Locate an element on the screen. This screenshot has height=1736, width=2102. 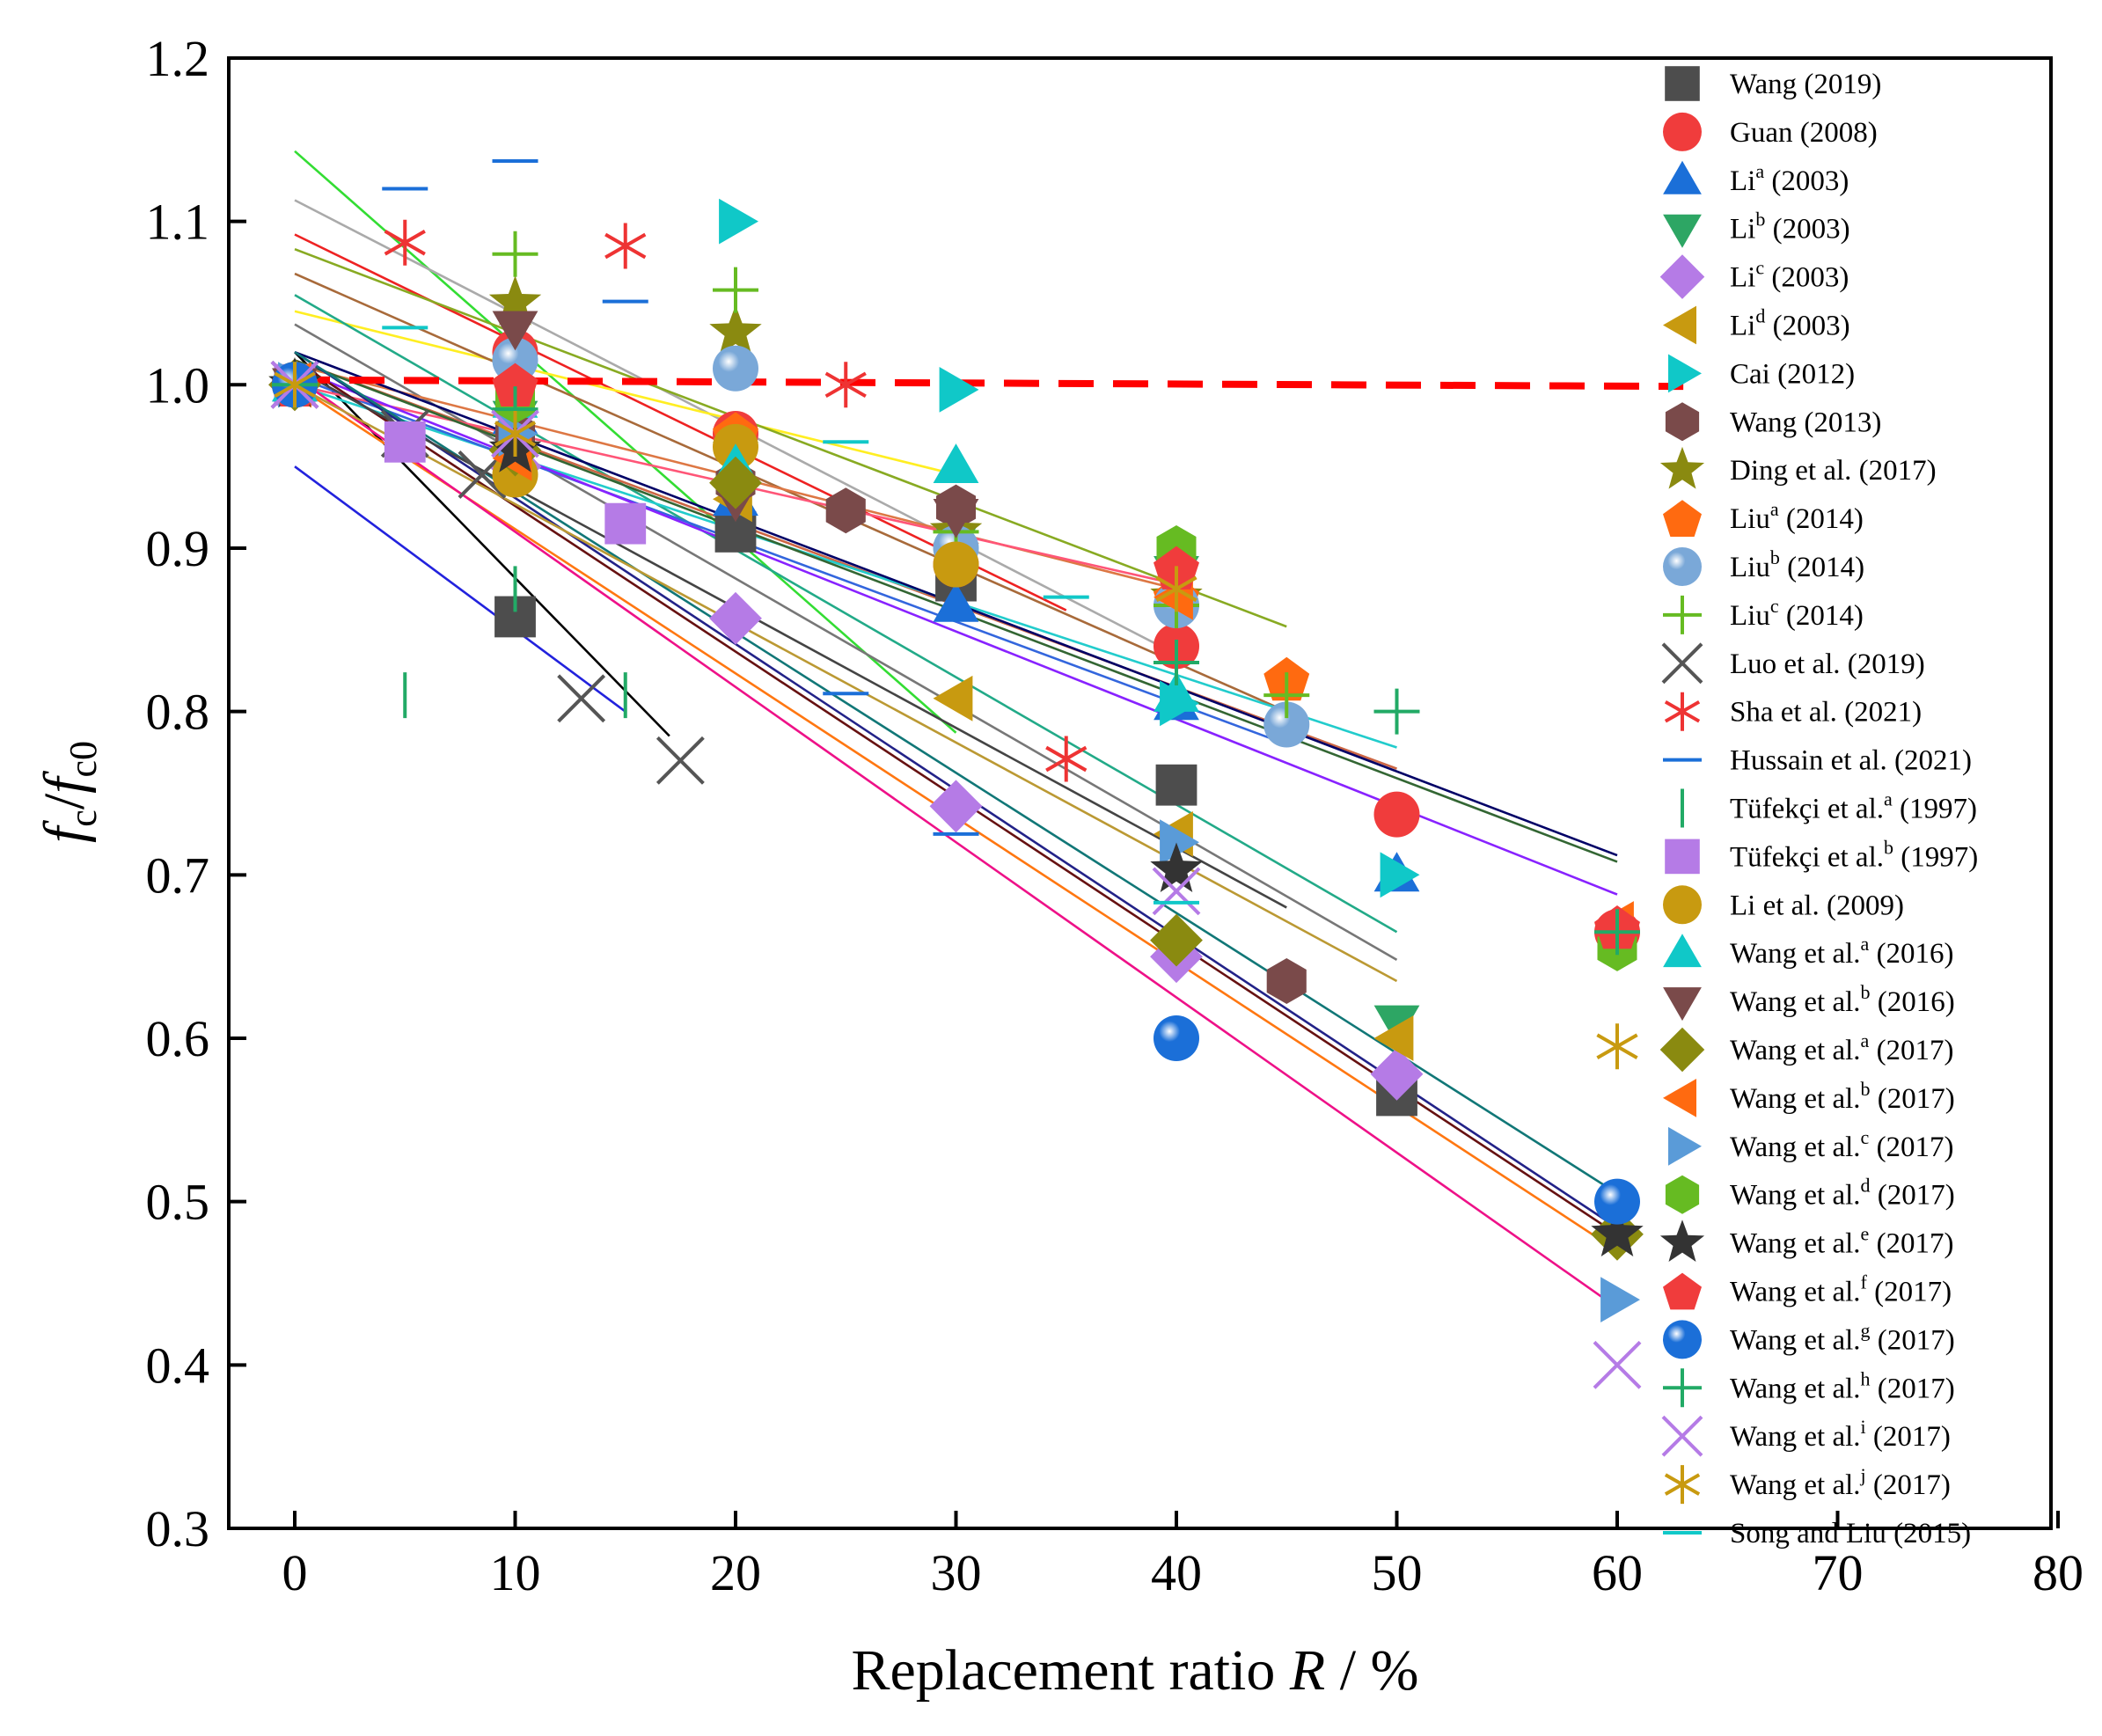
legend-entry: Ding et al. (2017) is located at coordinates (1798, 467).